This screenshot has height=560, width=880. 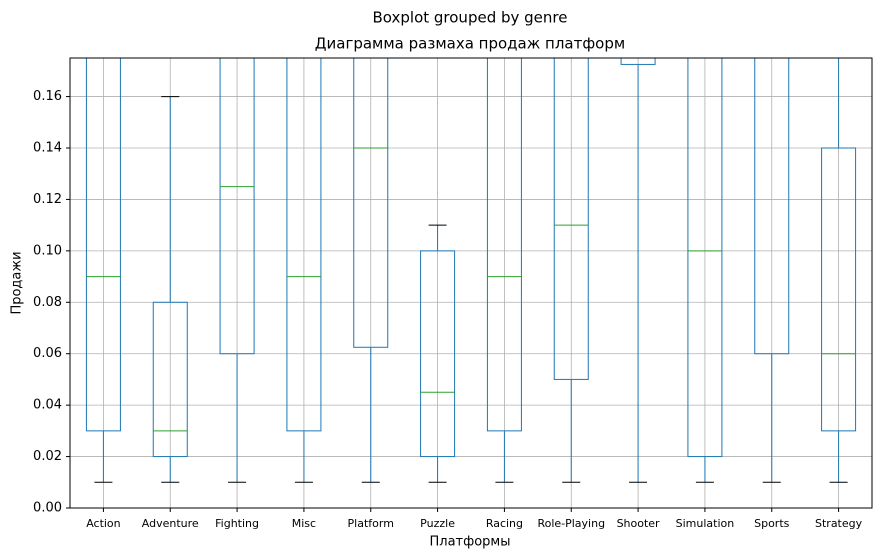 What do you see at coordinates (470, 44) in the screenshot?
I see `chart-title: Диаграмма размаха продаж платформ` at bounding box center [470, 44].